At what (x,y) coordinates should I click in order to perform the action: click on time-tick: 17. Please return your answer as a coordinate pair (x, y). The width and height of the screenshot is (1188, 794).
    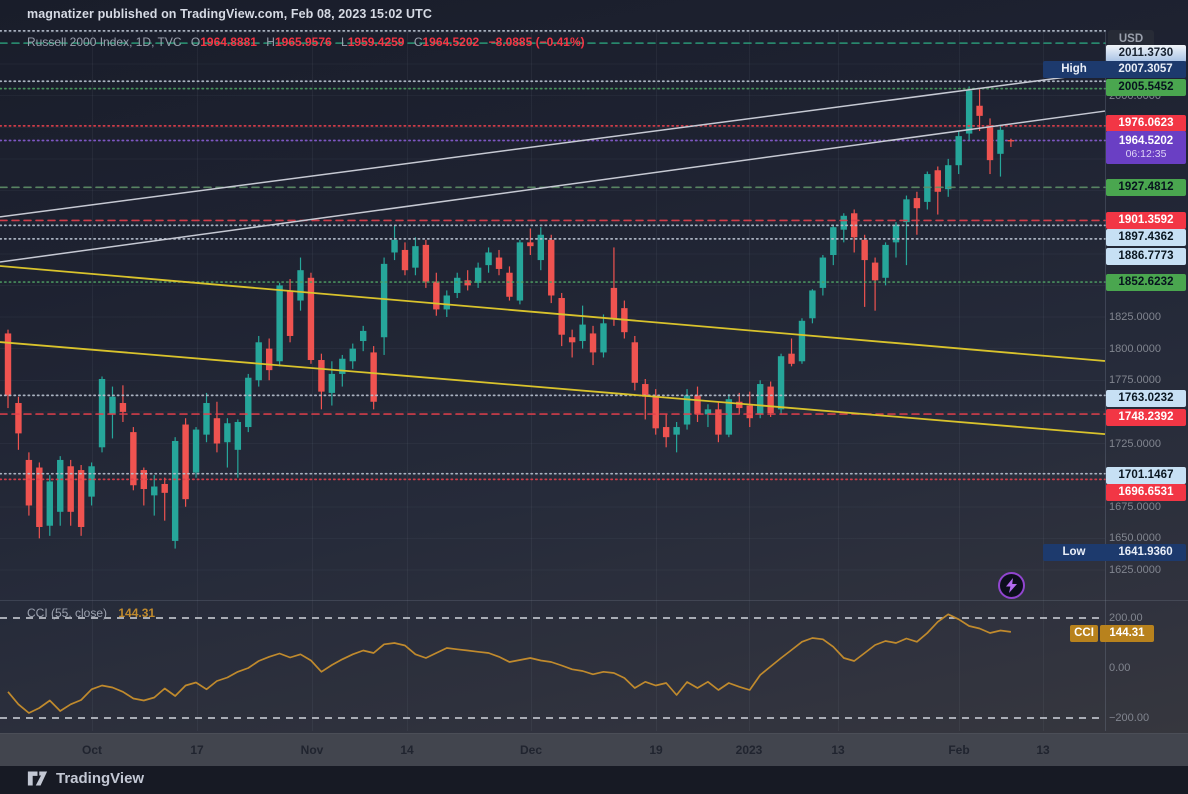
    Looking at the image, I should click on (197, 750).